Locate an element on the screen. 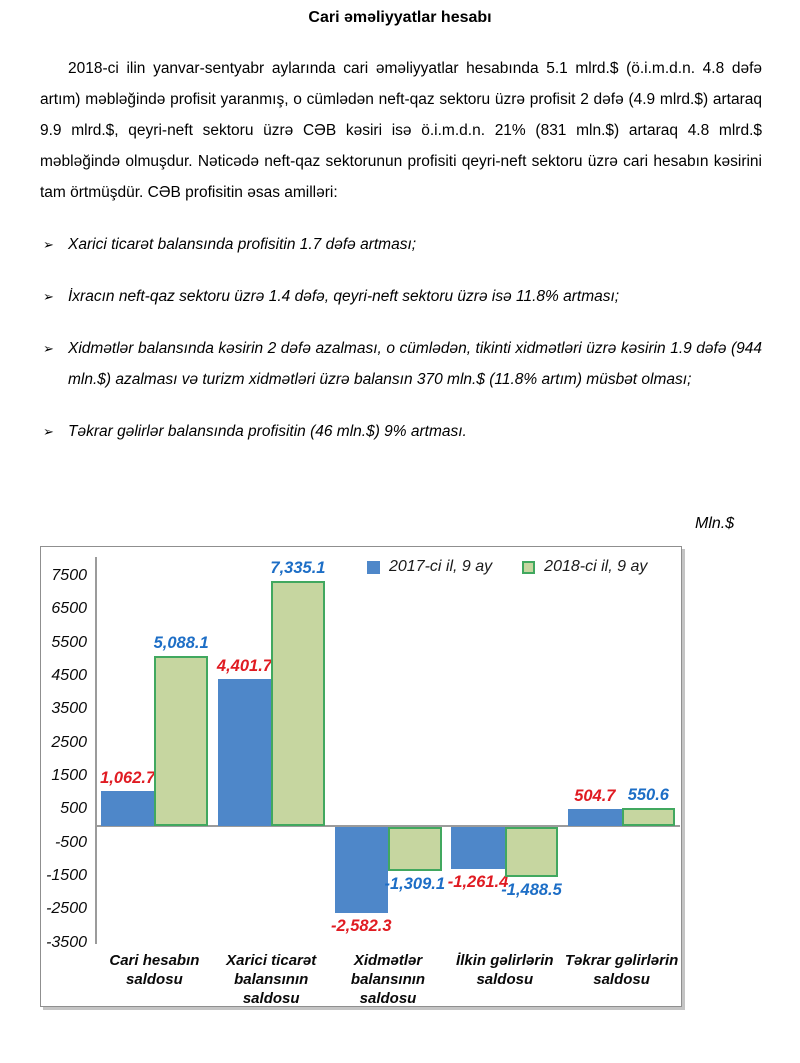 This screenshot has height=1063, width=800. value-label-2017-cat4: -1,261.4 is located at coordinates (478, 882).